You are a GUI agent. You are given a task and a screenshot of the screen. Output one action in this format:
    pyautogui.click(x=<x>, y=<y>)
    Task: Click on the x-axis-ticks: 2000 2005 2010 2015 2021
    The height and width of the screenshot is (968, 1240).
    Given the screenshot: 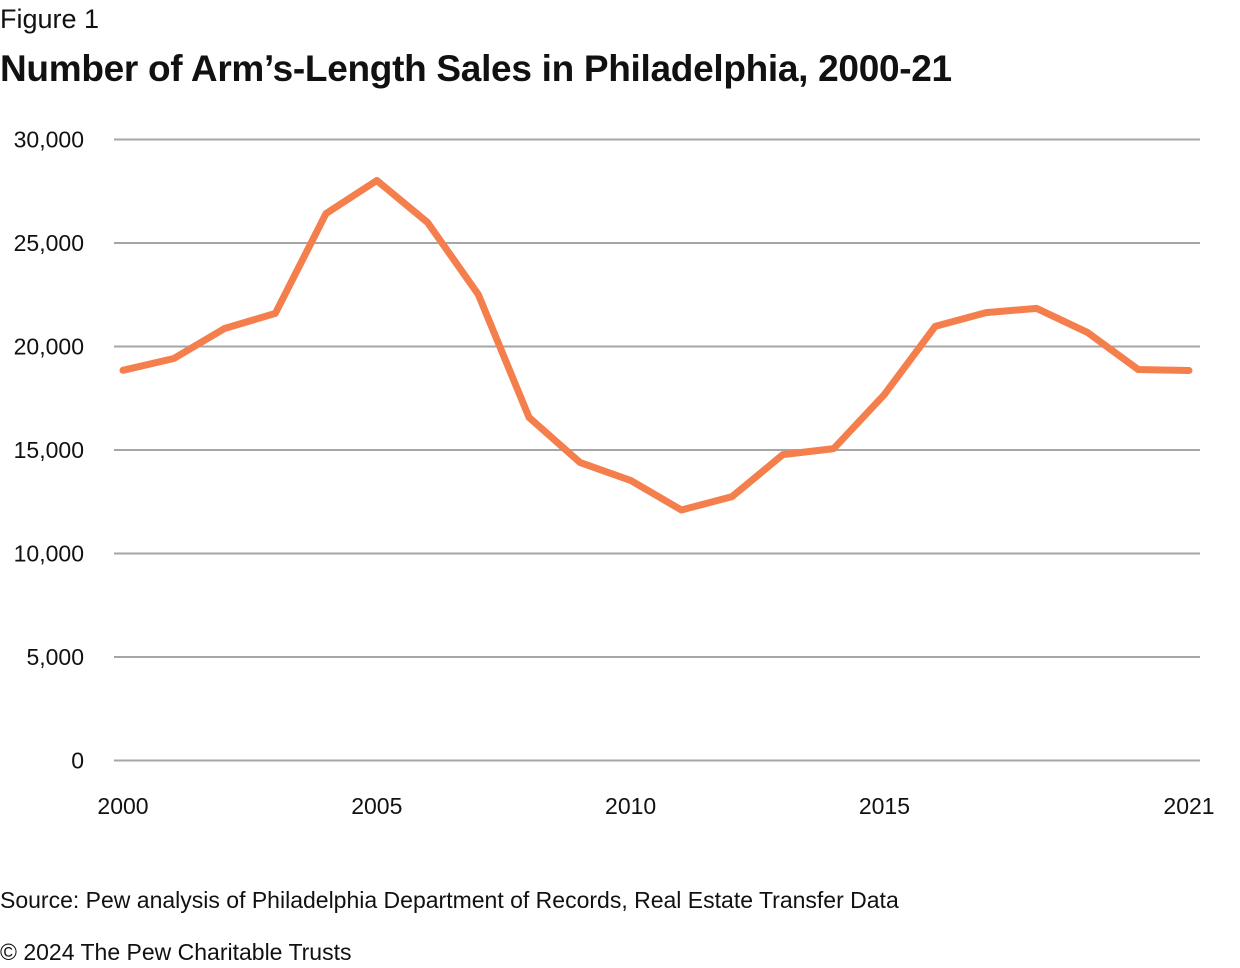 What is the action you would take?
    pyautogui.click(x=655, y=806)
    